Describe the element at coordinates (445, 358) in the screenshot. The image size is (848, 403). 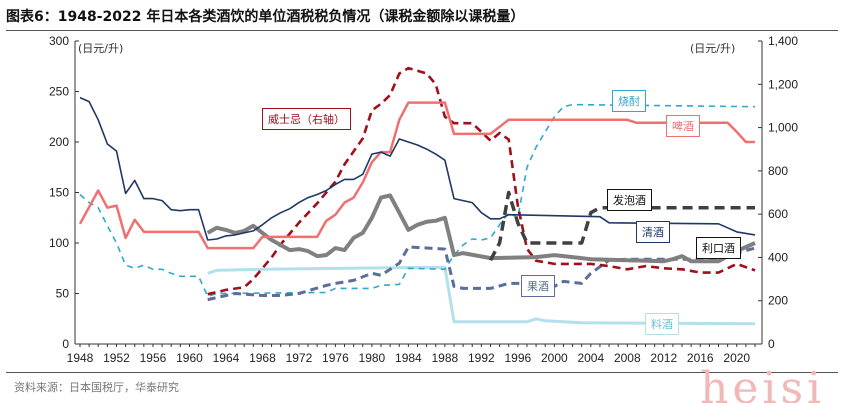
I see `x-tick-label: 1988` at that location.